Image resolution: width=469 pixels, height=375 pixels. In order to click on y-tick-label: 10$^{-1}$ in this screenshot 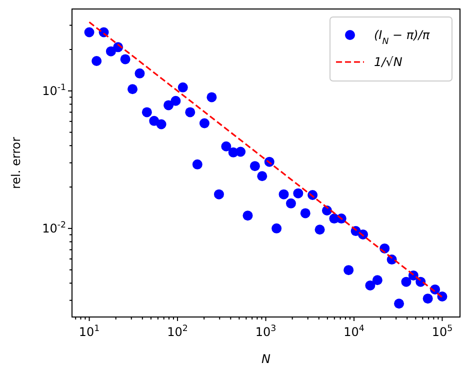, I will do `click(54, 90)`.